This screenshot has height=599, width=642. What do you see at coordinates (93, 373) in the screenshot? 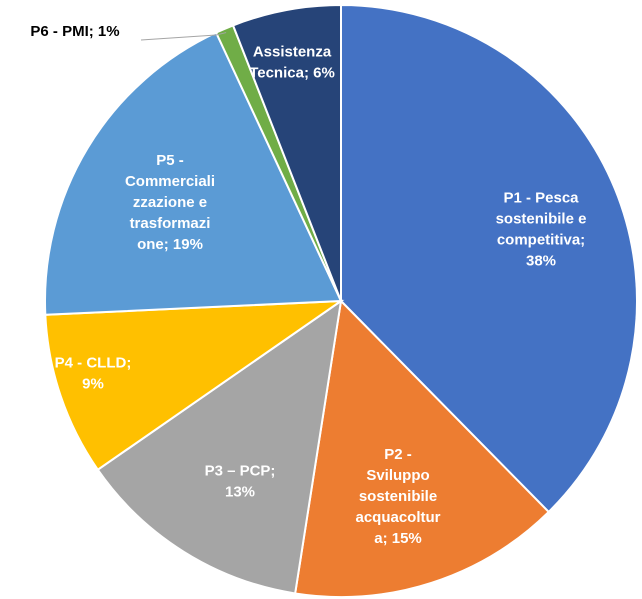
I see `data-label: P4 - CLLD; 9%` at bounding box center [93, 373].